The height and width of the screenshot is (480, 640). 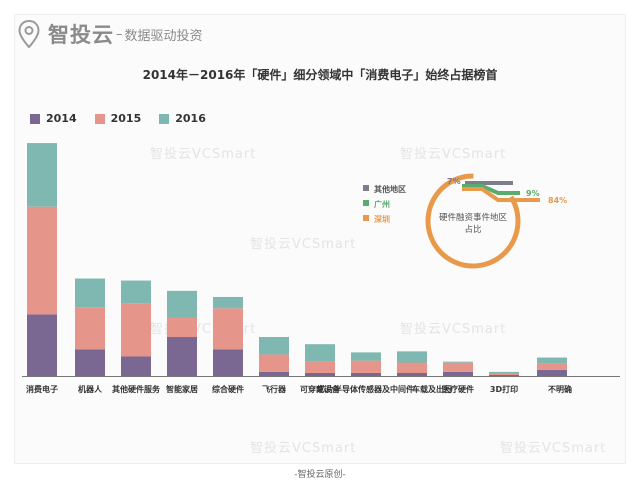 I want to click on brand-name: 智投云, so click(x=81, y=35).